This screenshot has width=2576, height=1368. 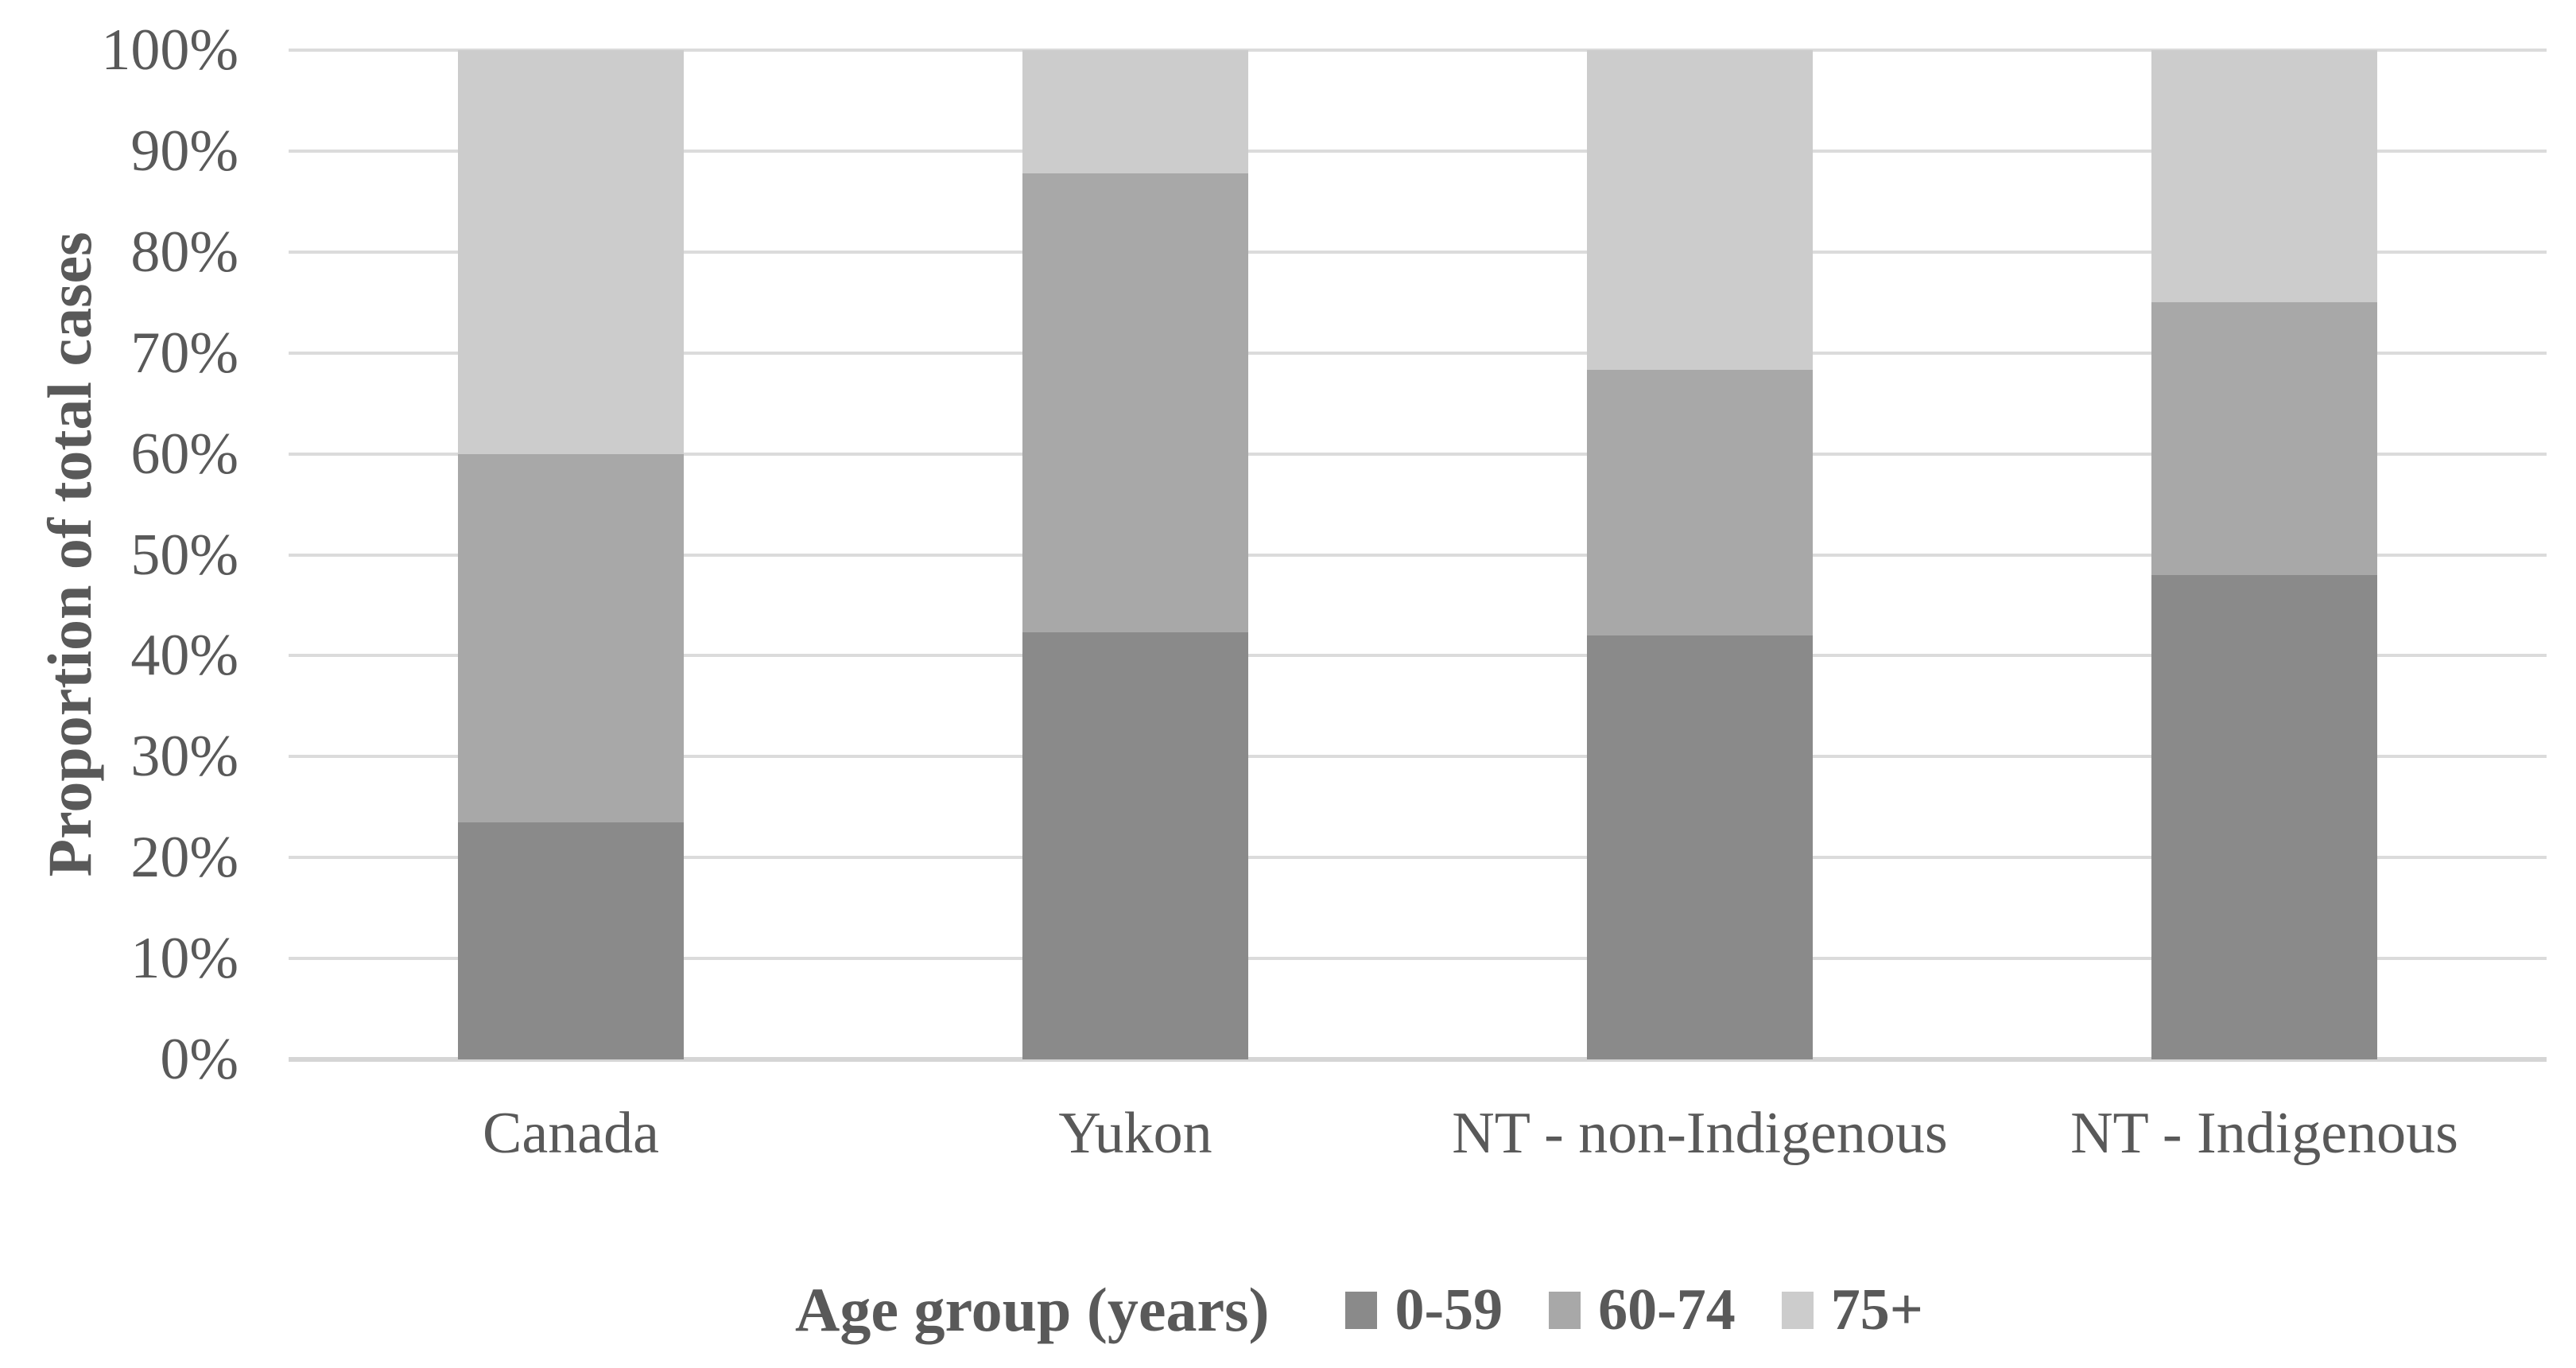 I want to click on legend-item-60-74: 60-74, so click(x=1643, y=1310).